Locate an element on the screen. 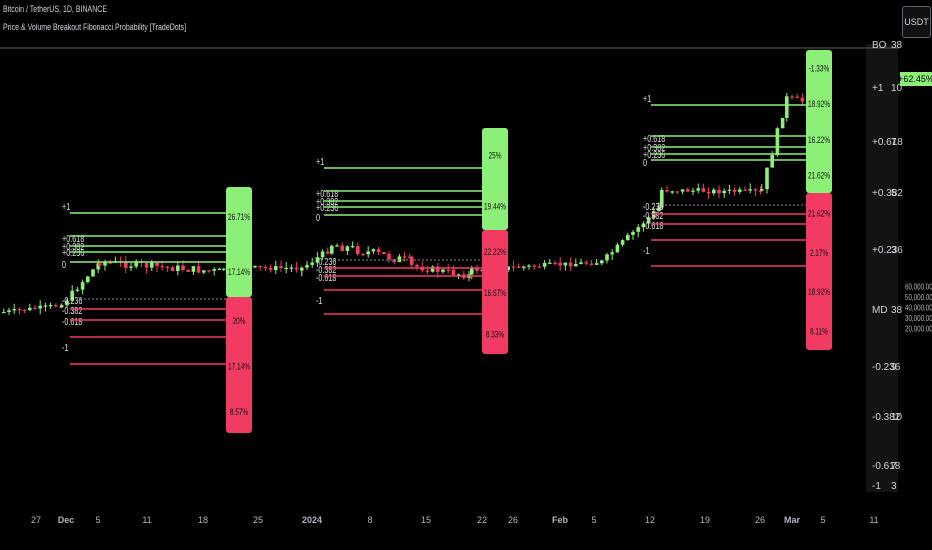  x-tick-label: 18 is located at coordinates (203, 520).